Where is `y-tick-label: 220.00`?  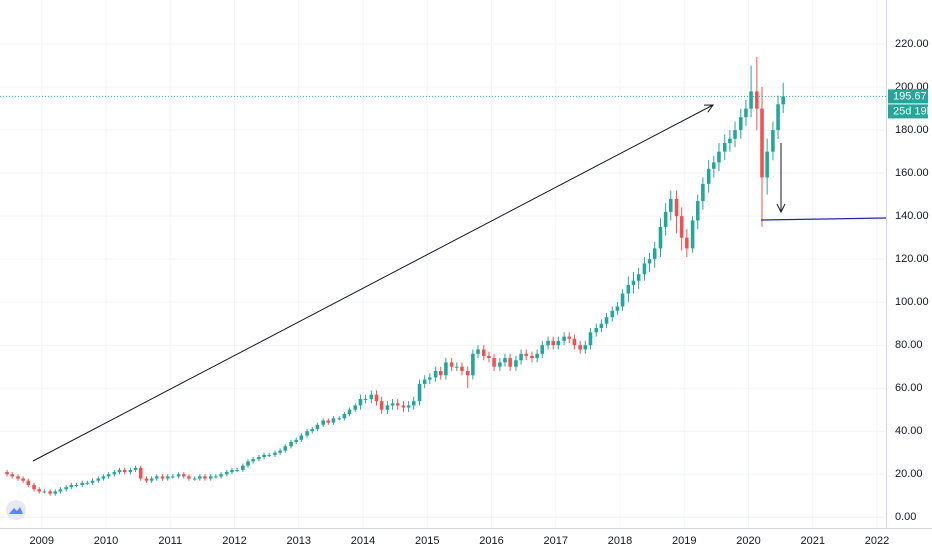
y-tick-label: 220.00 is located at coordinates (912, 44).